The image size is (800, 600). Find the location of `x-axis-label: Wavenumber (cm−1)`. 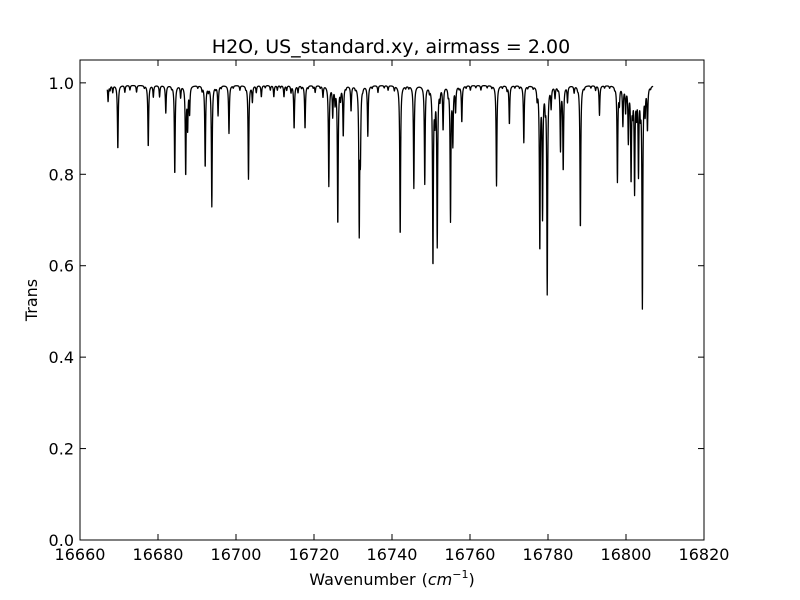

x-axis-label: Wavenumber (cm−1) is located at coordinates (391, 578).